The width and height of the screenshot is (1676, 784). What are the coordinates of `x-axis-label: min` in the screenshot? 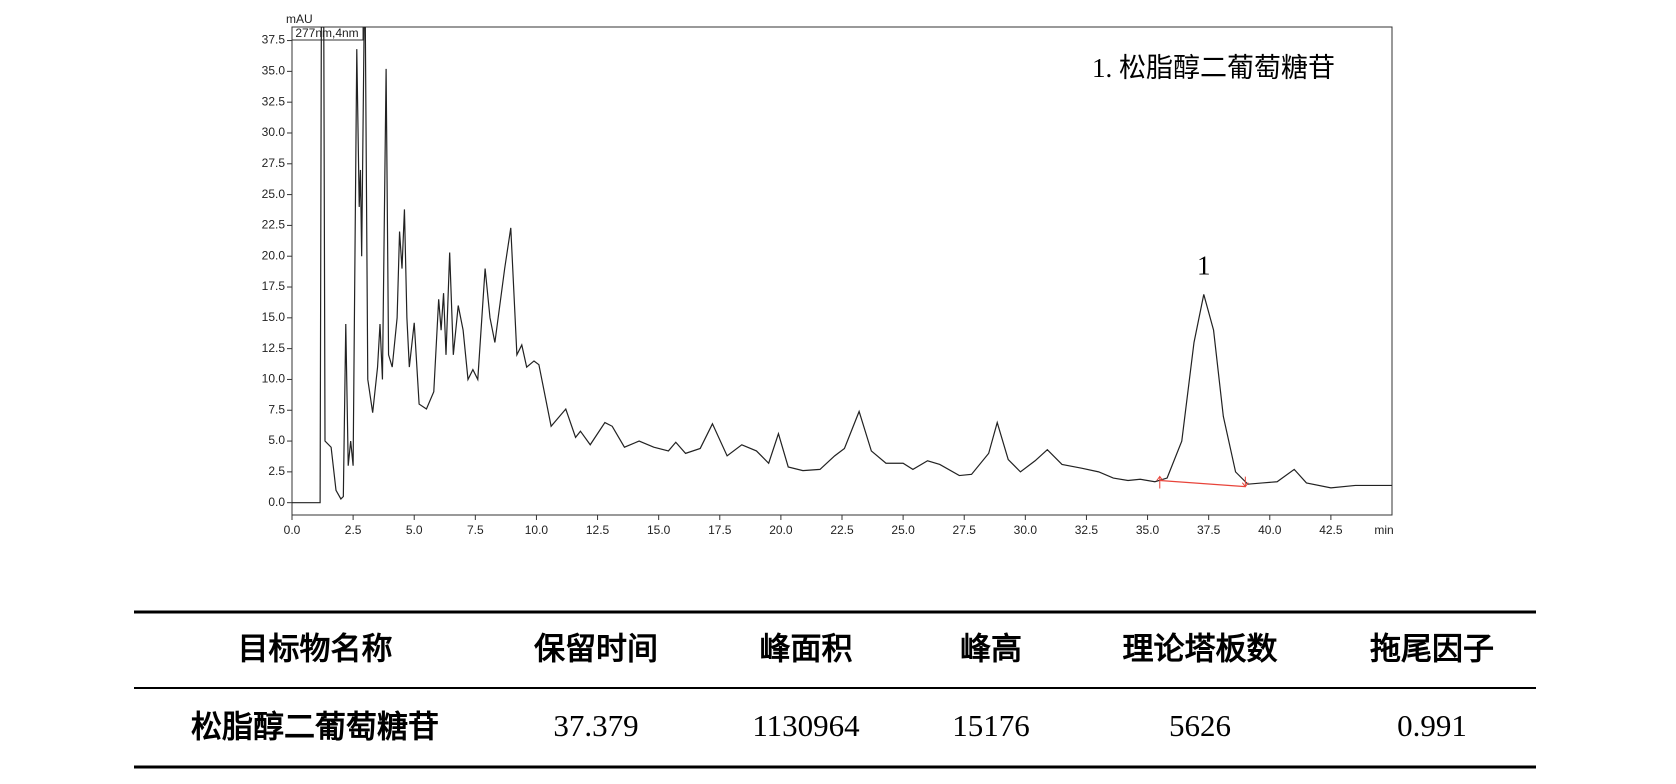 It's located at (1383, 530).